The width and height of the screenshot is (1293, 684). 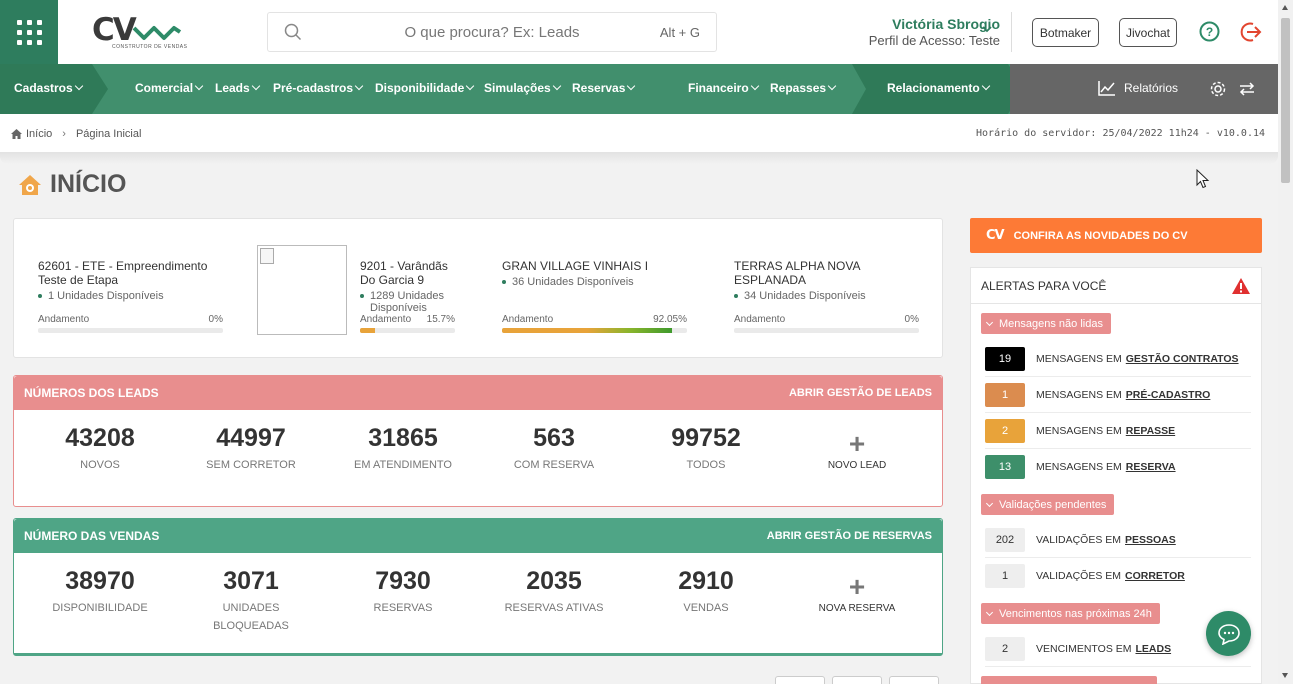 I want to click on nav-relacionamento: Relacionamento, so click(x=938, y=88).